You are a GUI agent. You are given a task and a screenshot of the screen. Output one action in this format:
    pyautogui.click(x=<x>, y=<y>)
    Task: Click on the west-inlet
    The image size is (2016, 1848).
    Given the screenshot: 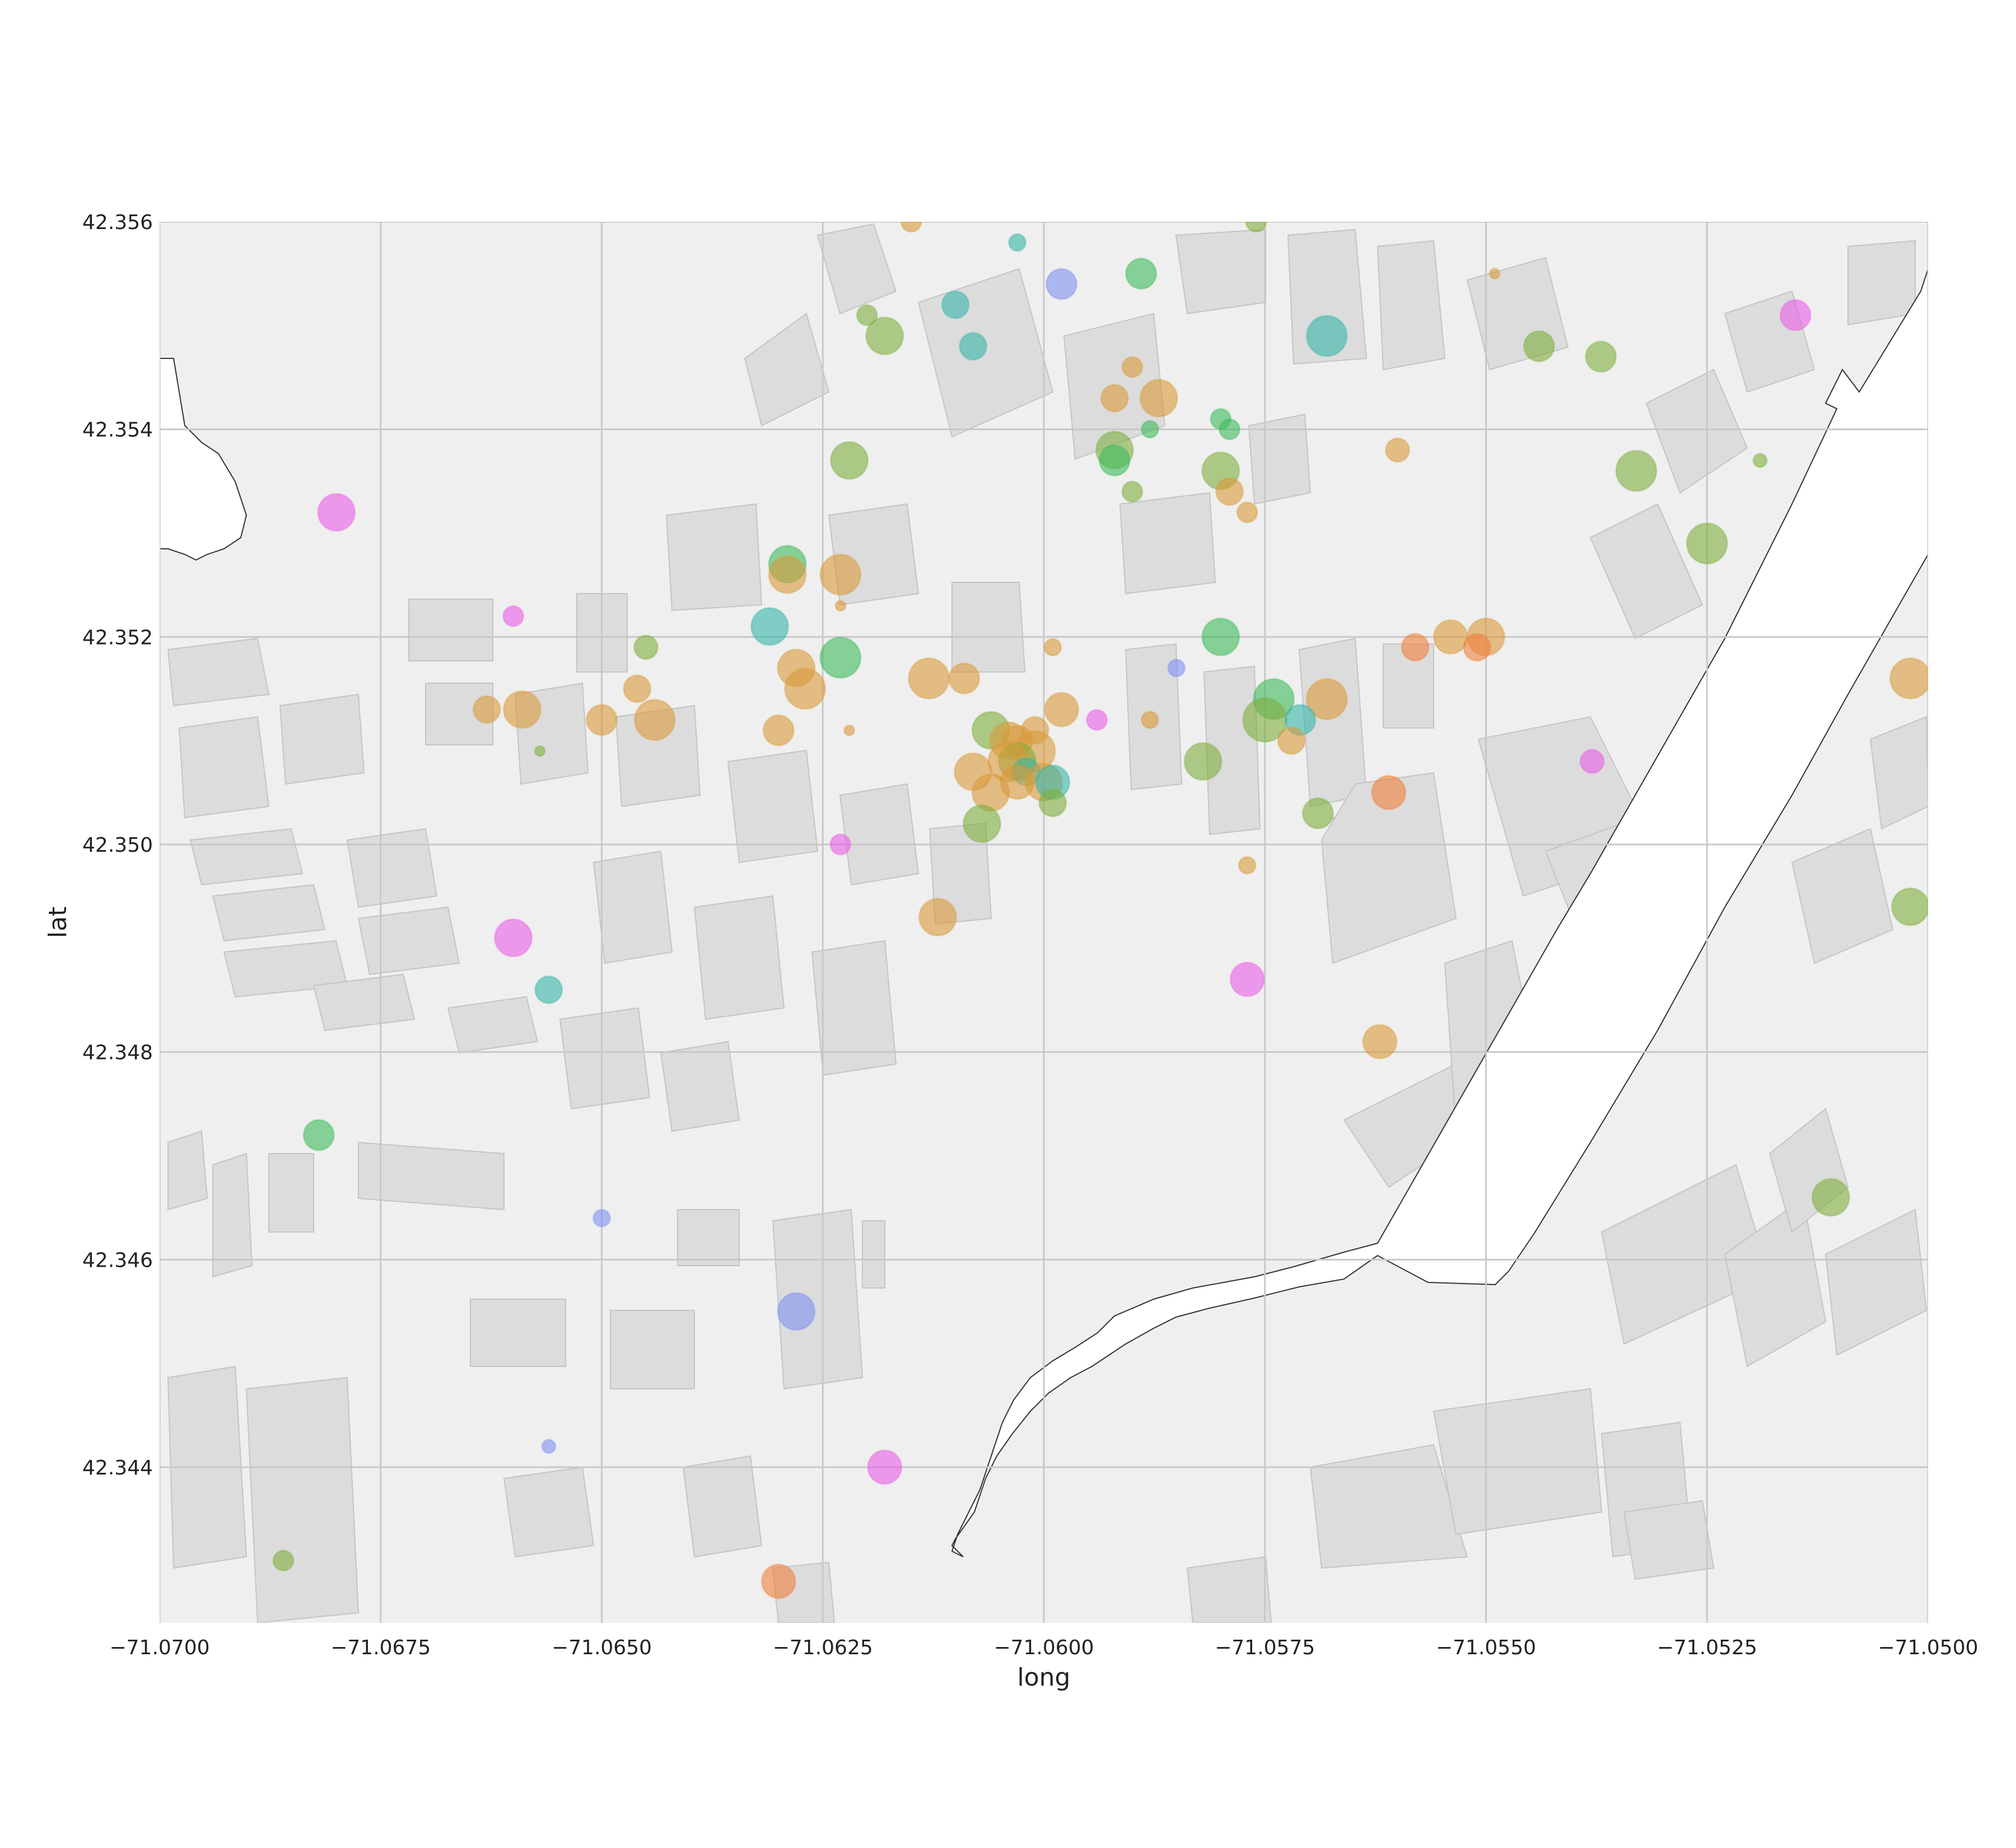 What is the action you would take?
    pyautogui.click(x=204, y=460)
    